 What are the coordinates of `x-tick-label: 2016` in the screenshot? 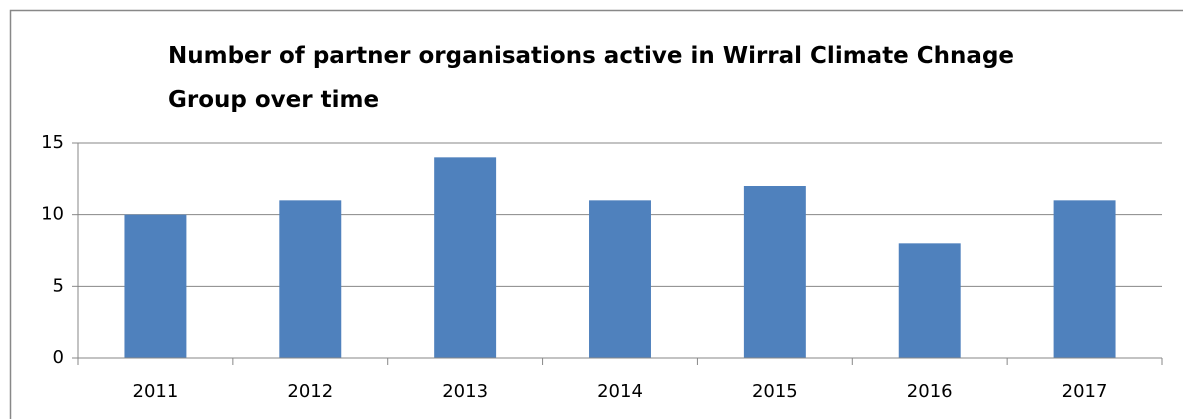 It's located at (930, 391).